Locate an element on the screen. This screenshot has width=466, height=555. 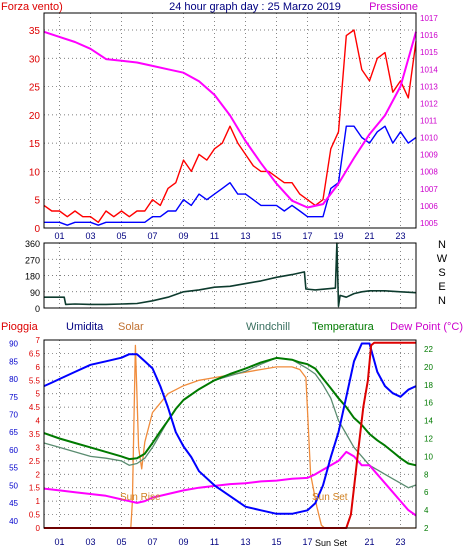
dewpoint-title: Dew Point (°C) is located at coordinates (426, 327).